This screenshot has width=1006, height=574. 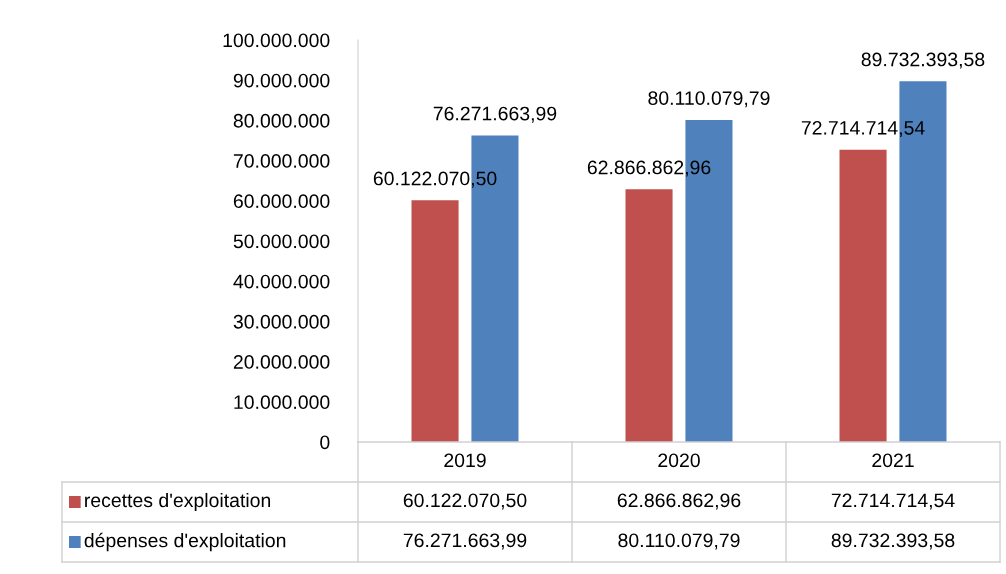 What do you see at coordinates (185, 542) in the screenshot?
I see `legend-label: dépenses d'exploitation` at bounding box center [185, 542].